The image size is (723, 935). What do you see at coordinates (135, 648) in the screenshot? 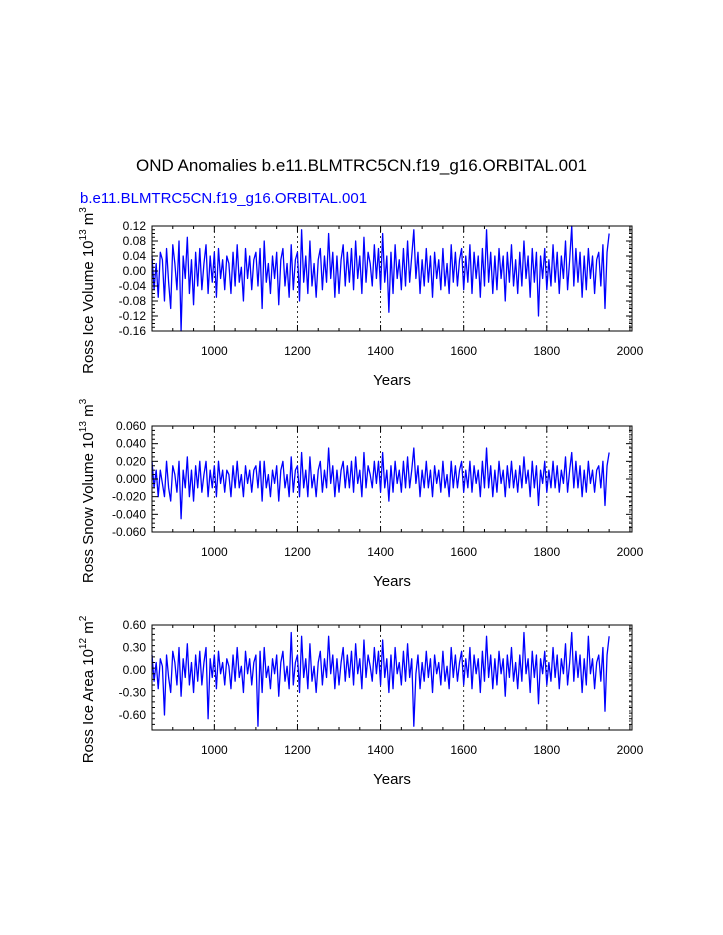
I see `y-tick-label: 0.30` at bounding box center [135, 648].